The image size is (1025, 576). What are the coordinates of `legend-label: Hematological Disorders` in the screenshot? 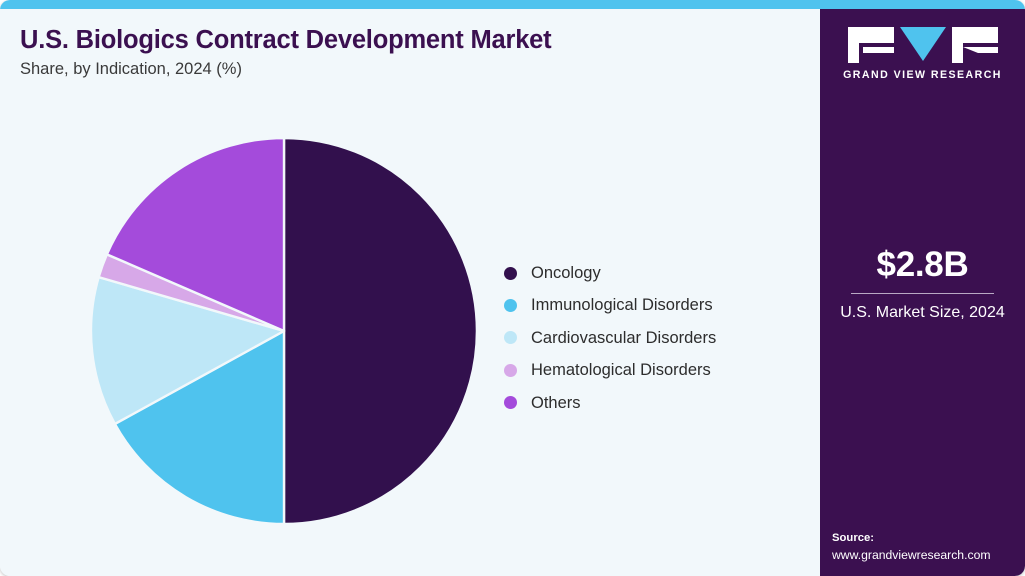 It's located at (621, 370).